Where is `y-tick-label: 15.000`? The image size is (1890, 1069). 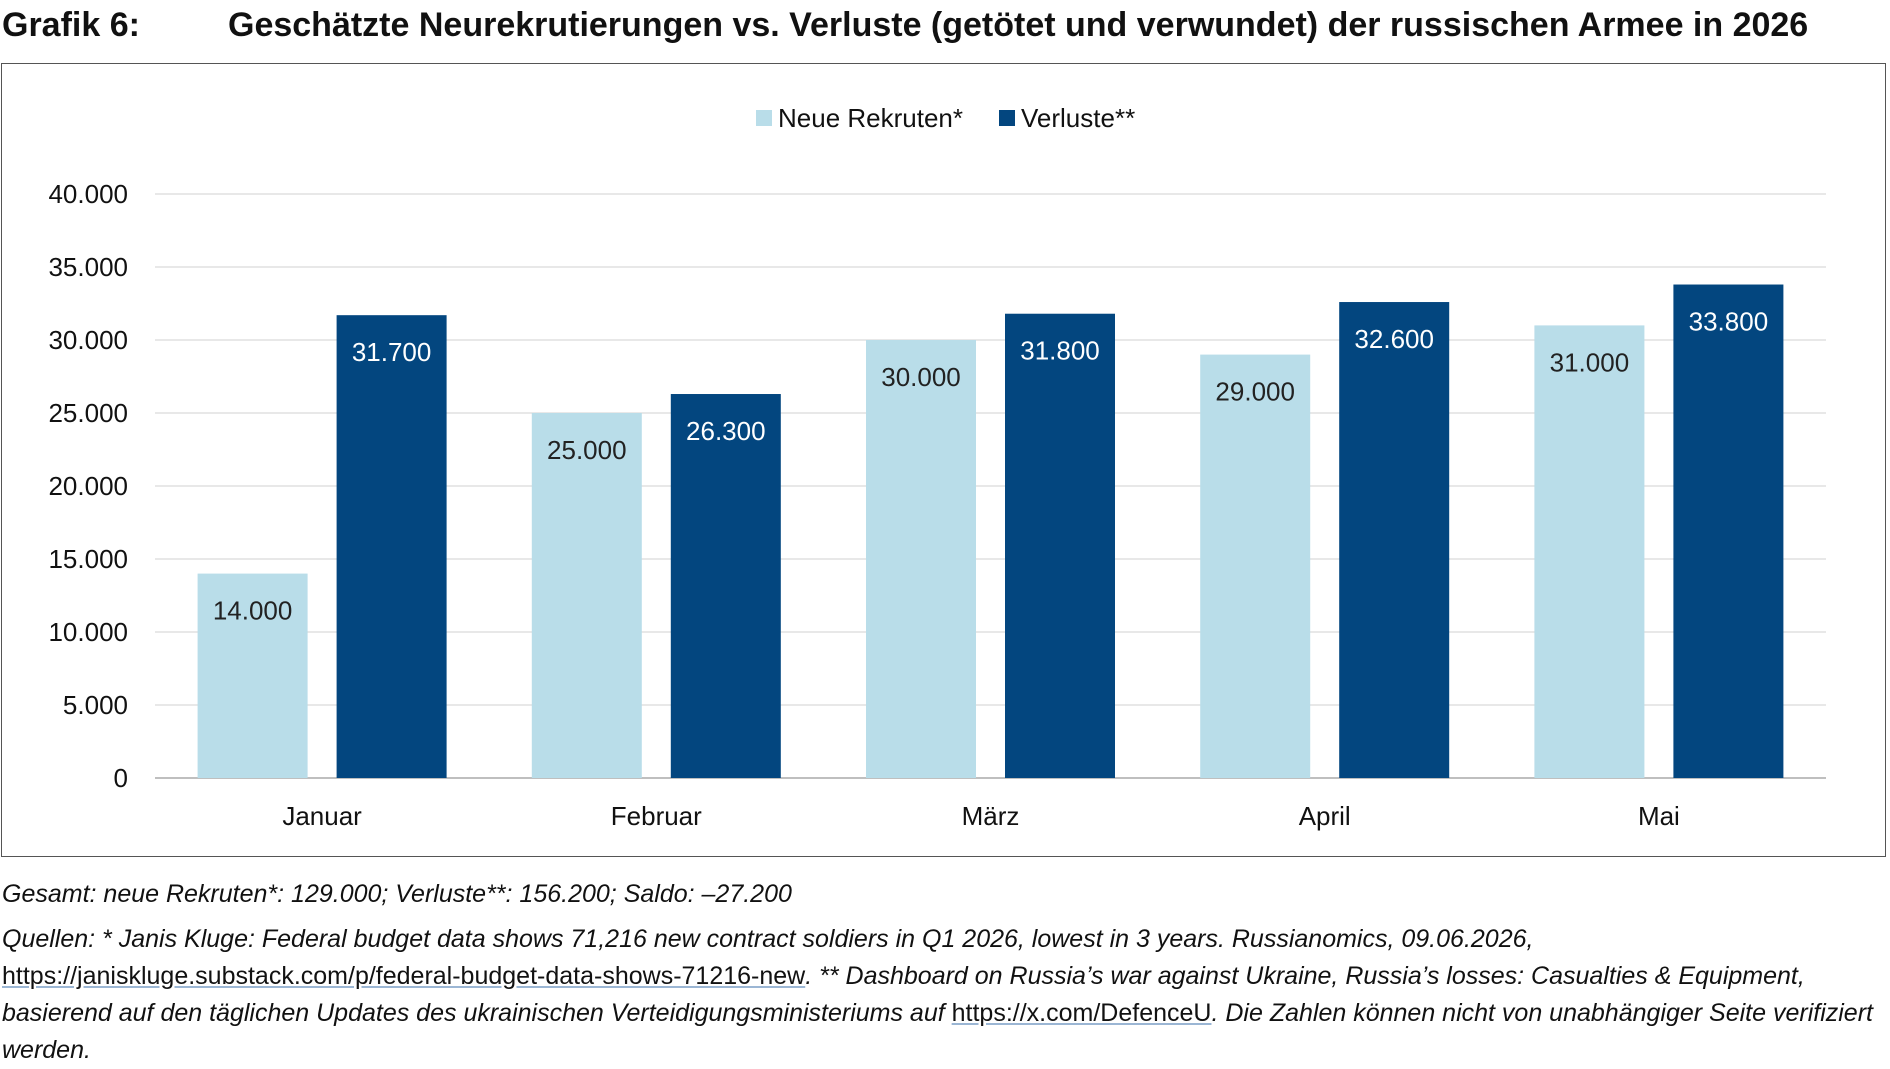
y-tick-label: 15.000 is located at coordinates (88, 559).